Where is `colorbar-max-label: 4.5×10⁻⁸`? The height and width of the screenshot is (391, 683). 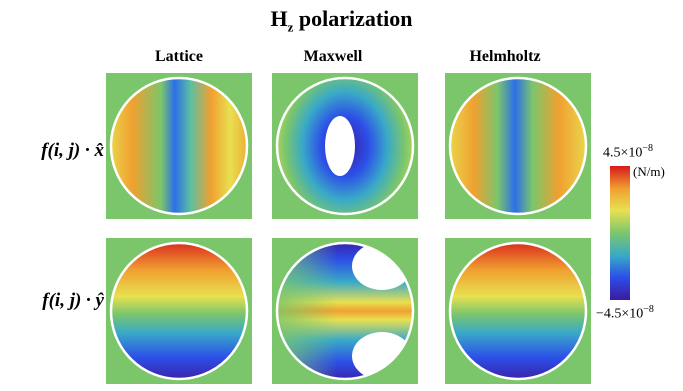
colorbar-max-label: 4.5×10⁻⁸ is located at coordinates (628, 152).